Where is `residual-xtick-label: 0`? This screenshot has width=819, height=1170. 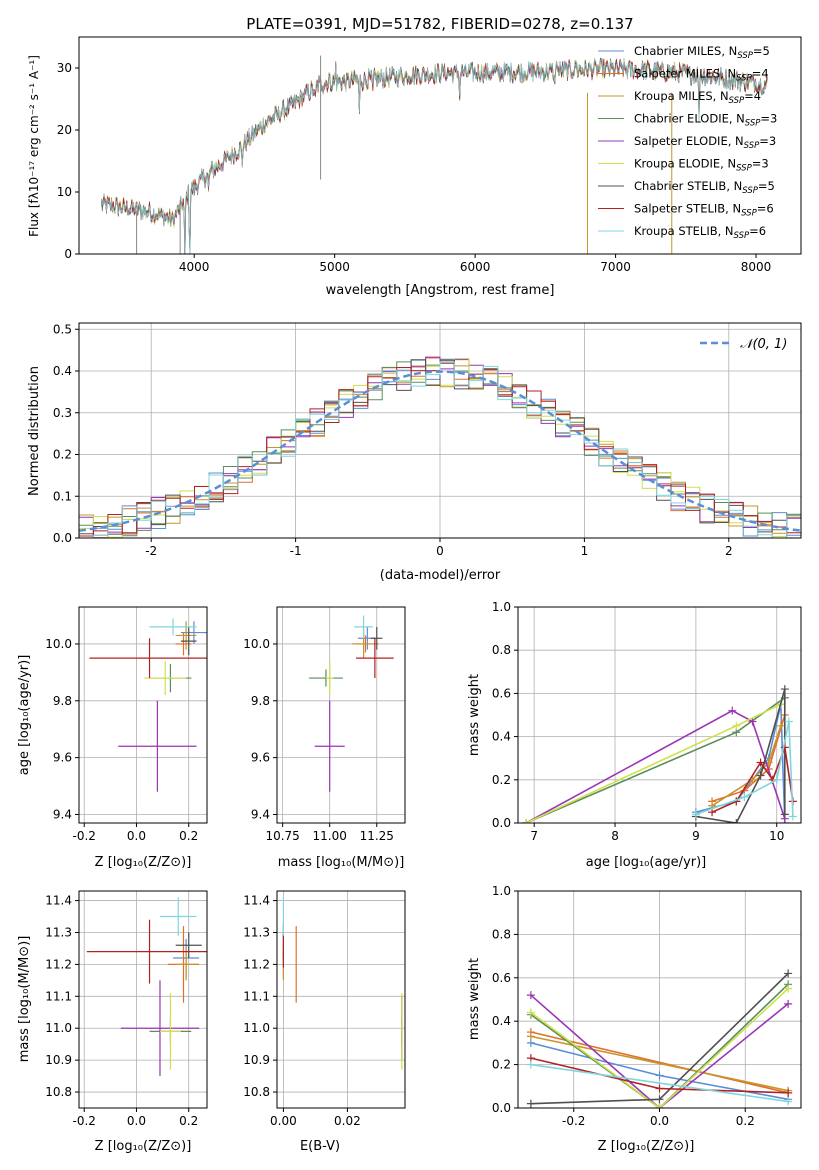
residual-xtick-label: 0 is located at coordinates (440, 551).